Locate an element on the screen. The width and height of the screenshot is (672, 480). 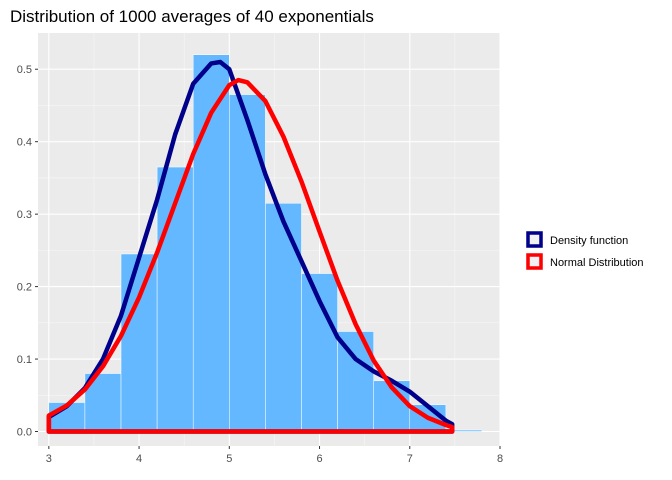
legend-label: Density function is located at coordinates (589, 241).